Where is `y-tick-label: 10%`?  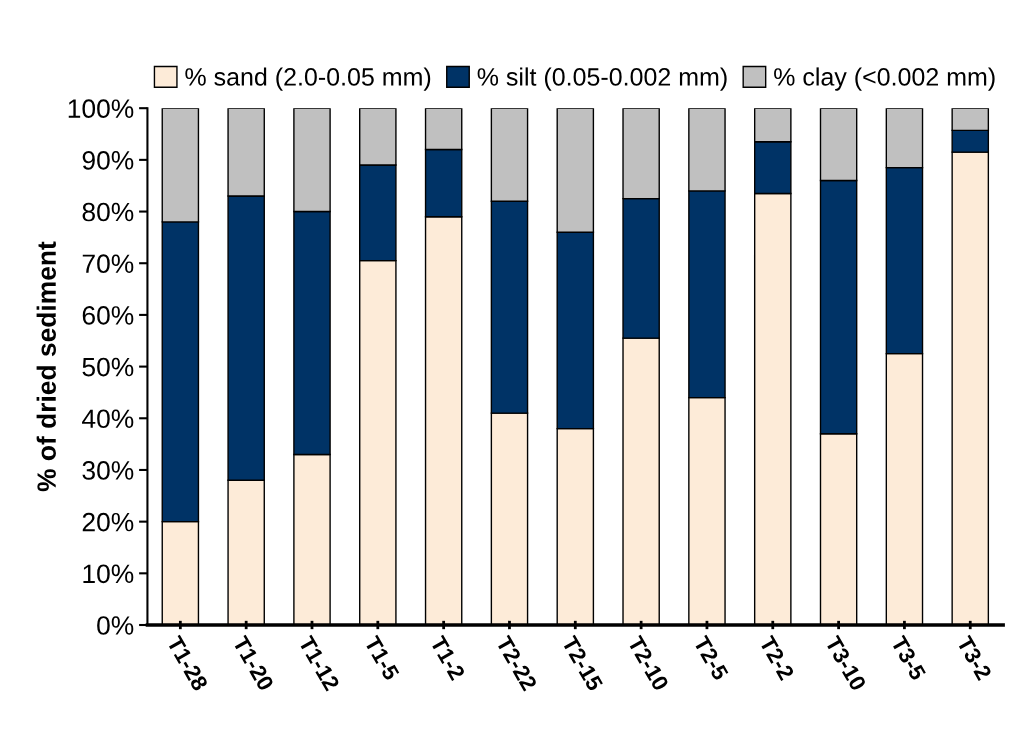
y-tick-label: 10% is located at coordinates (108, 574).